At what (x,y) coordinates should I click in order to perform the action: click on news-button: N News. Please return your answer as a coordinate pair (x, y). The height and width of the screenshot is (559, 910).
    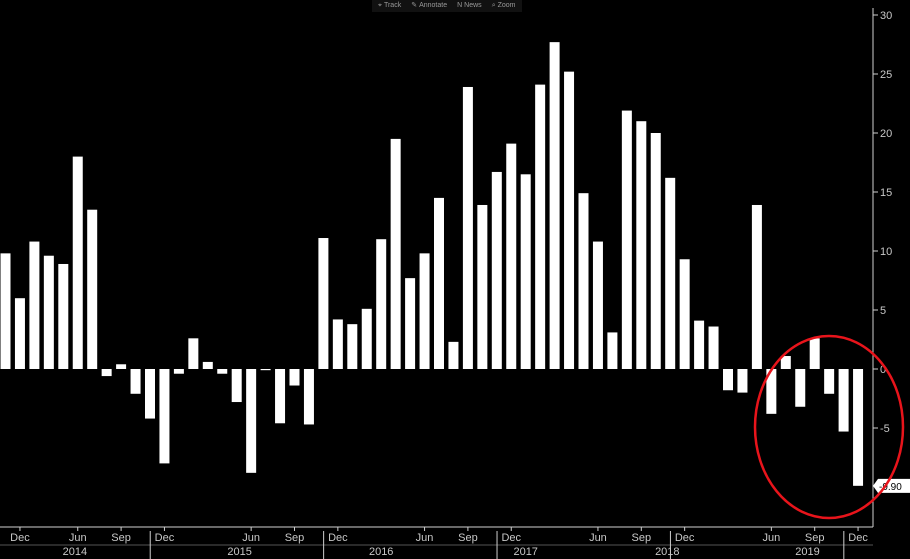
    Looking at the image, I should click on (469, 6).